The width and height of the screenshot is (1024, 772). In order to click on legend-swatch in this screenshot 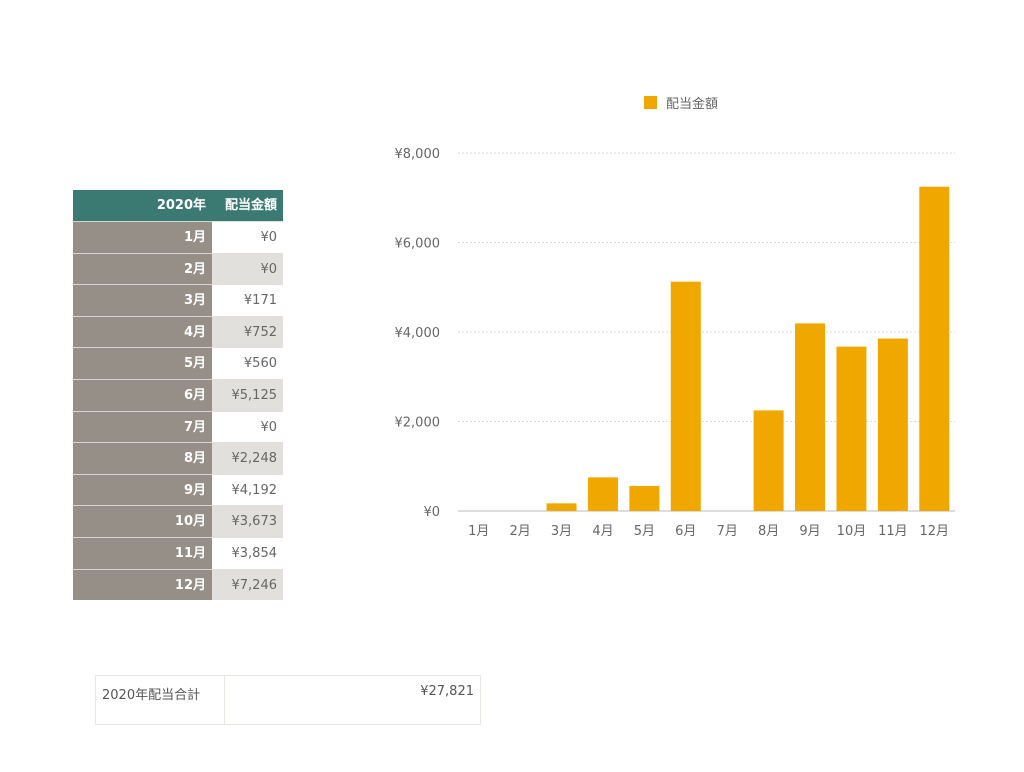, I will do `click(650, 102)`.